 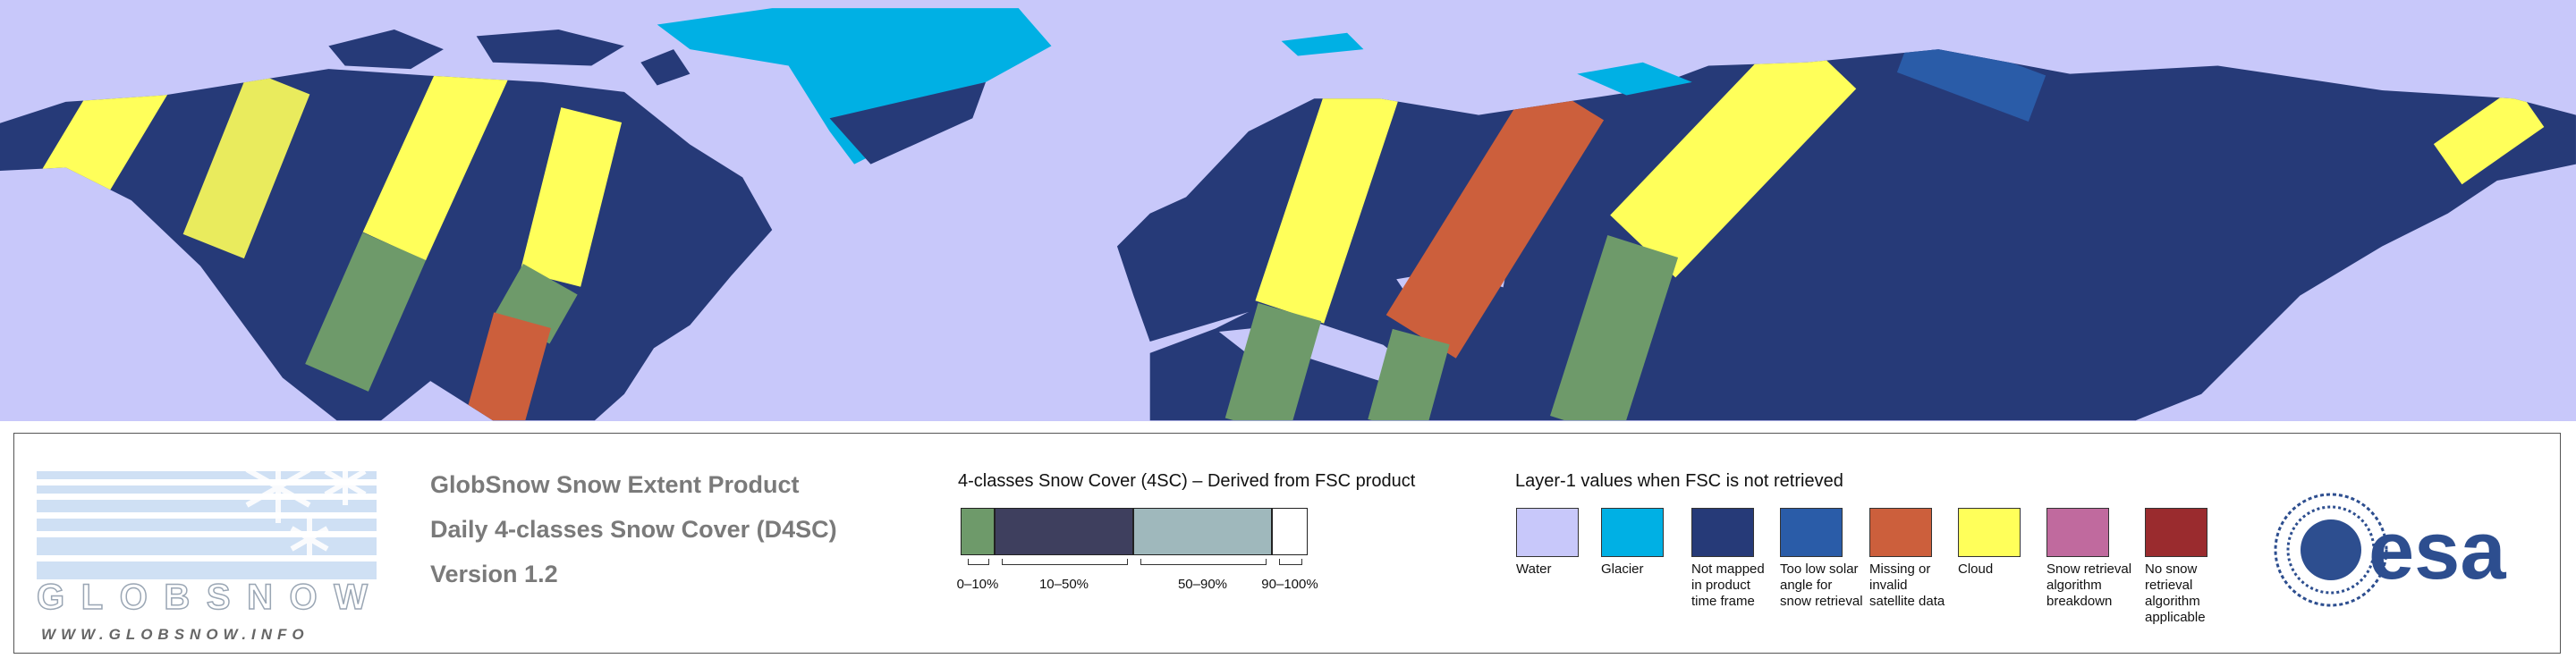 What do you see at coordinates (1534, 569) in the screenshot?
I see `layer-label: Water` at bounding box center [1534, 569].